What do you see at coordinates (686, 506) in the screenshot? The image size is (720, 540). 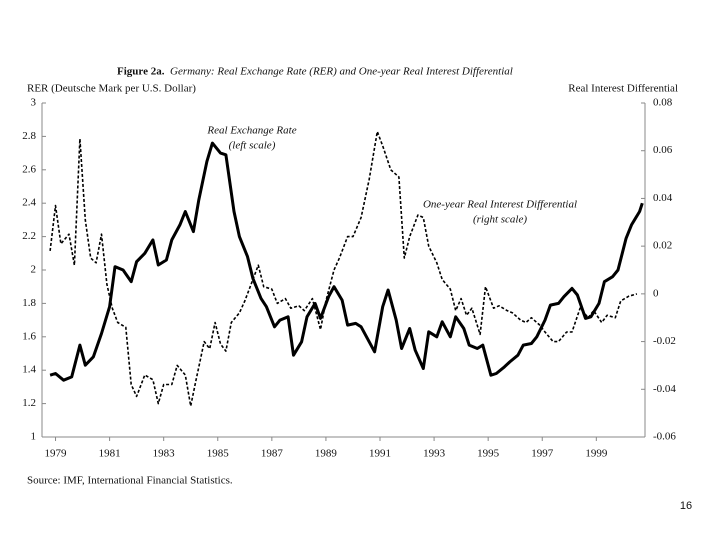 I see `page-number: 16` at bounding box center [686, 506].